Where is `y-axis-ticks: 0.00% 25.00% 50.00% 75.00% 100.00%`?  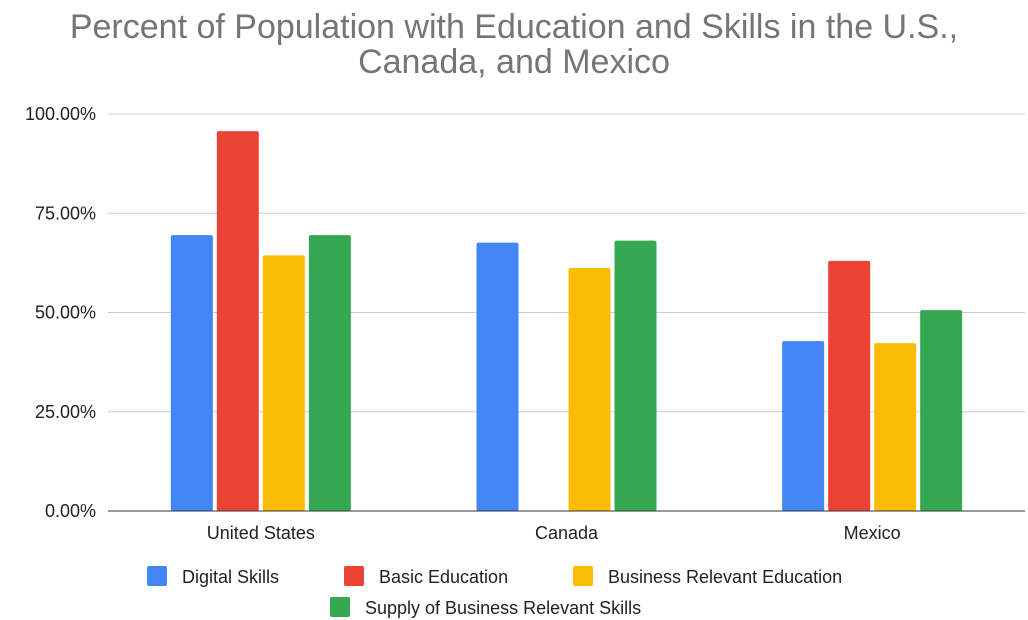
y-axis-ticks: 0.00% 25.00% 50.00% 75.00% 100.00% is located at coordinates (60, 312).